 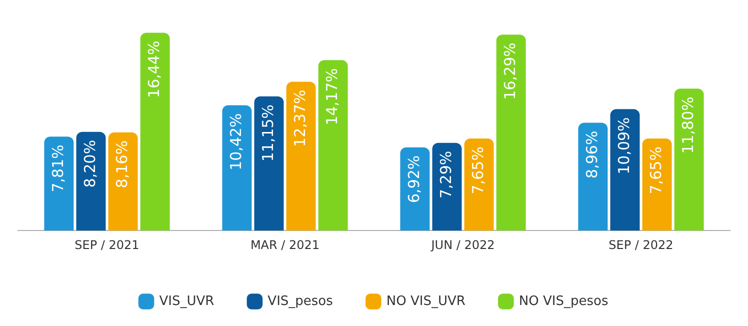 What do you see at coordinates (301, 301) in the screenshot?
I see `legend-label: VIS_pesos` at bounding box center [301, 301].